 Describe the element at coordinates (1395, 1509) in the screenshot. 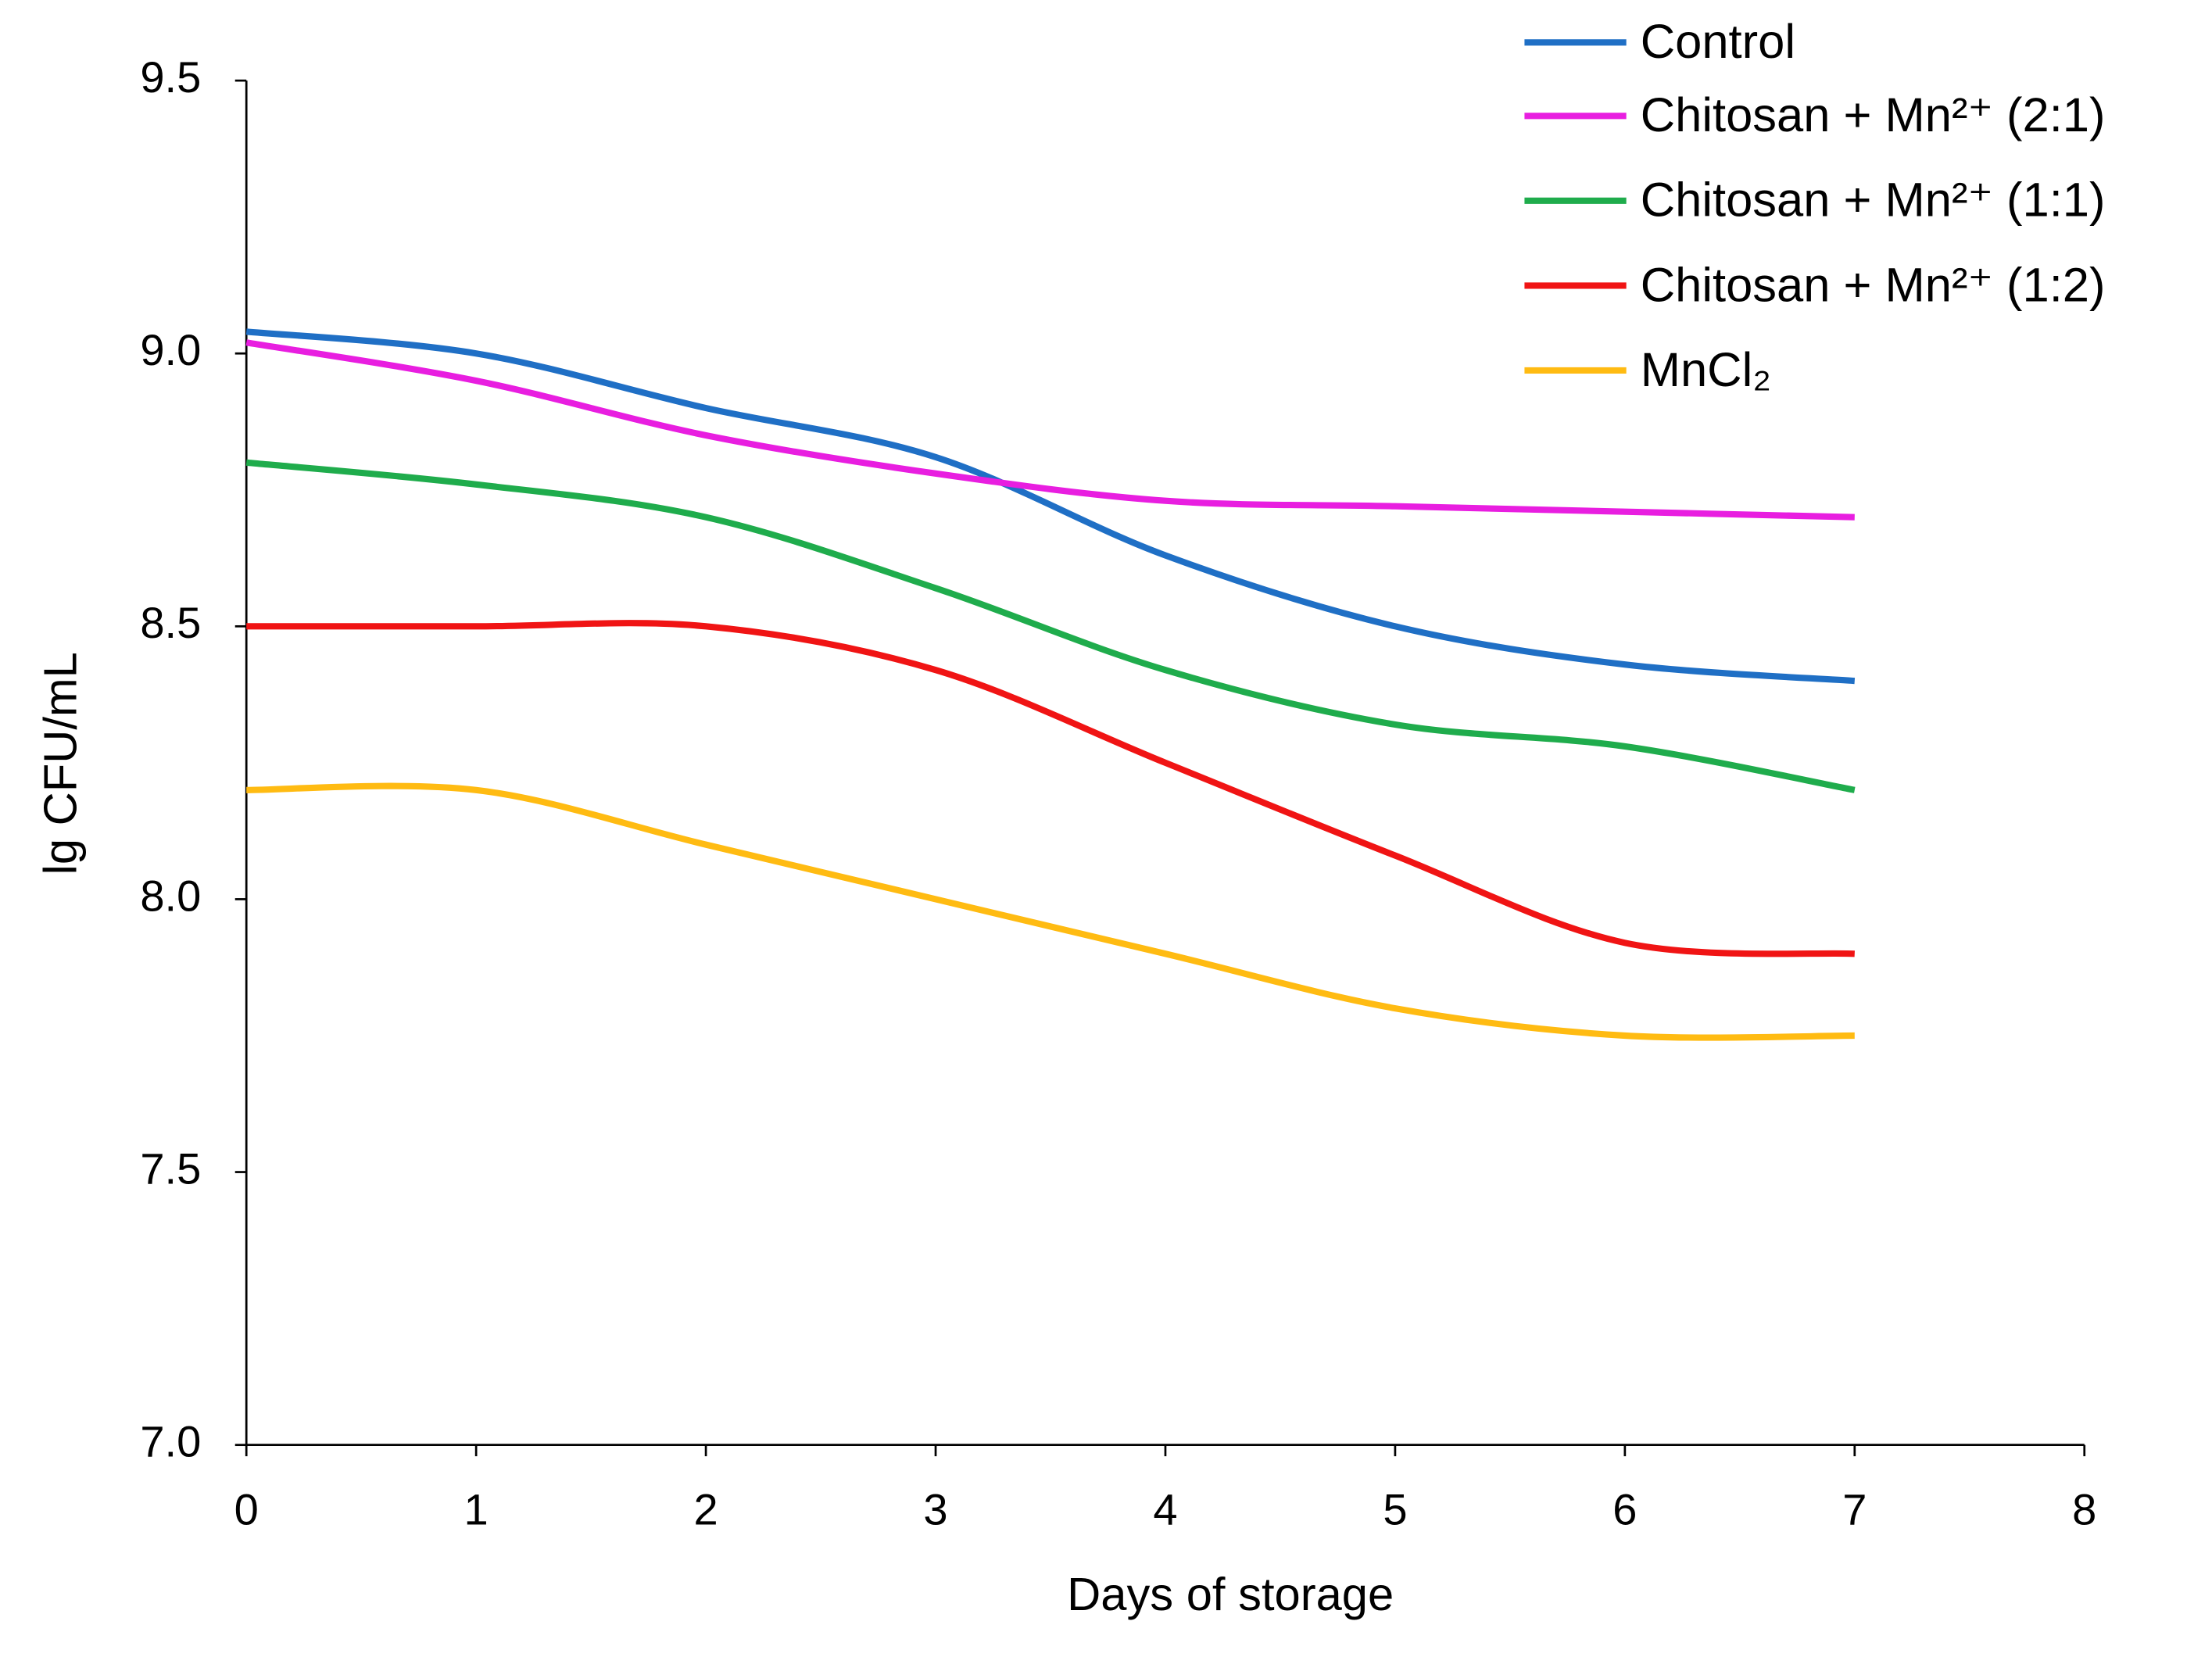

I see `x-tick-label: 5` at that location.